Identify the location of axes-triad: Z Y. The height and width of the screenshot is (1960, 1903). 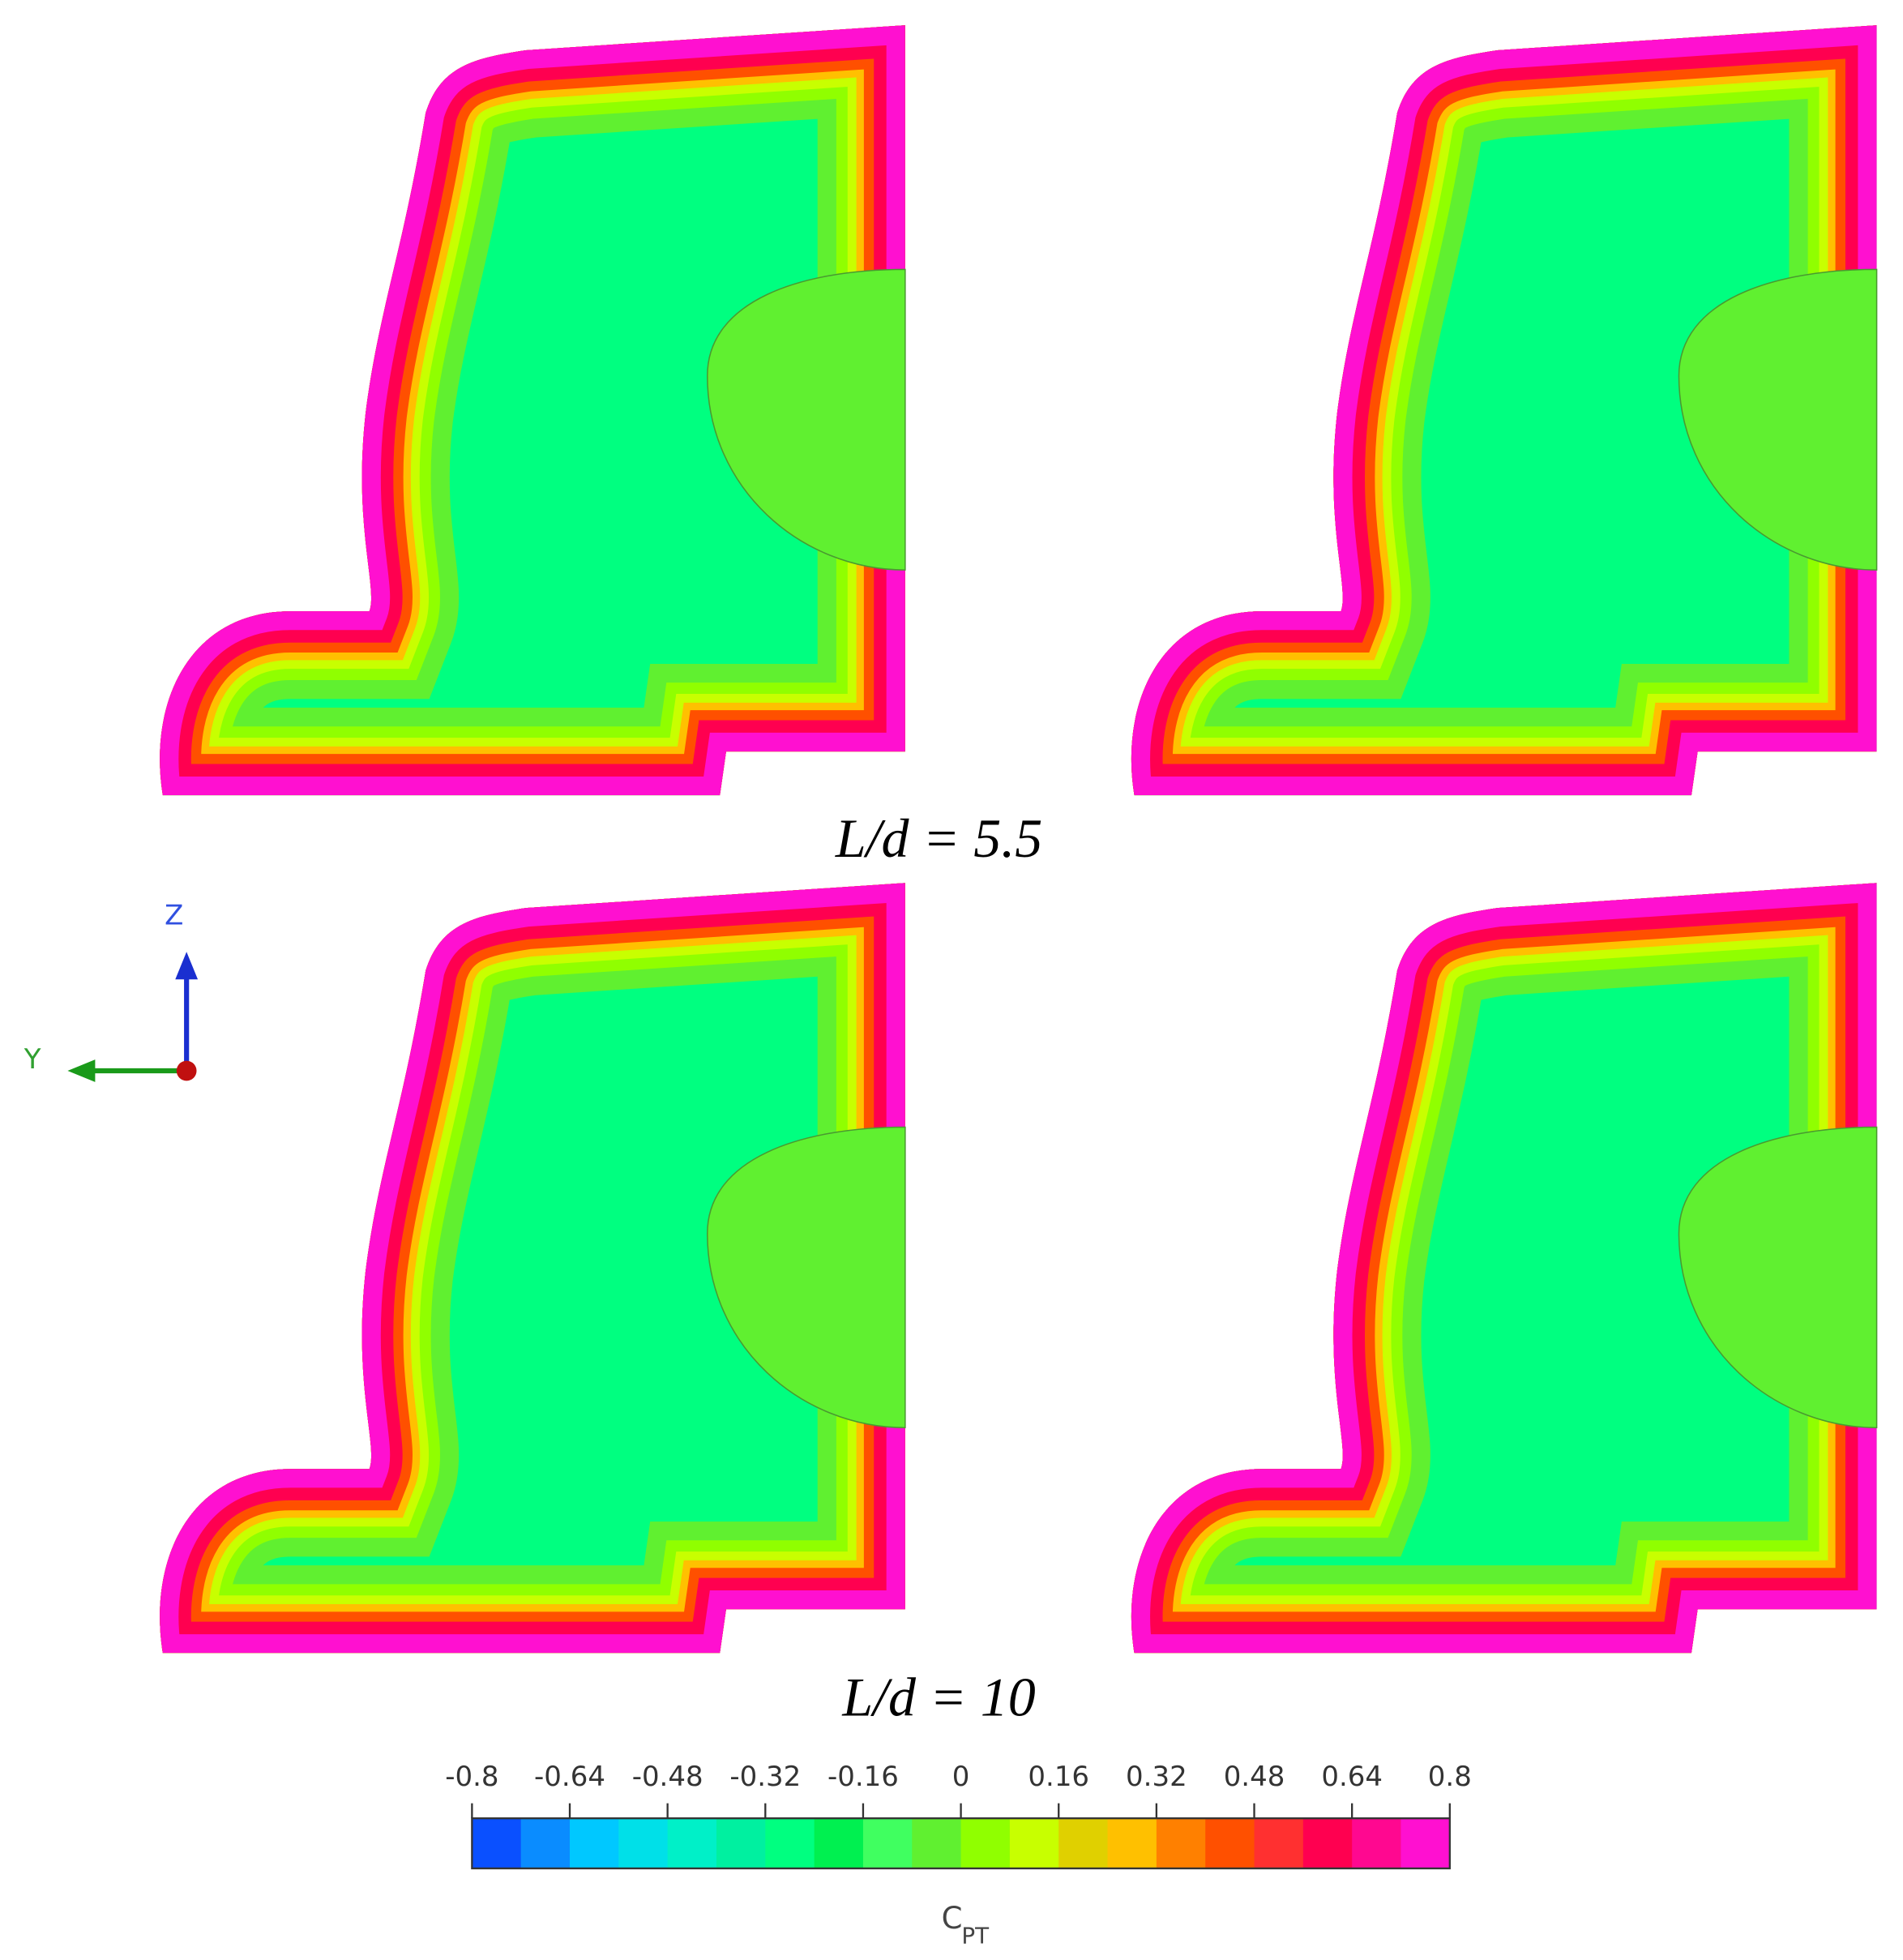
(111, 990).